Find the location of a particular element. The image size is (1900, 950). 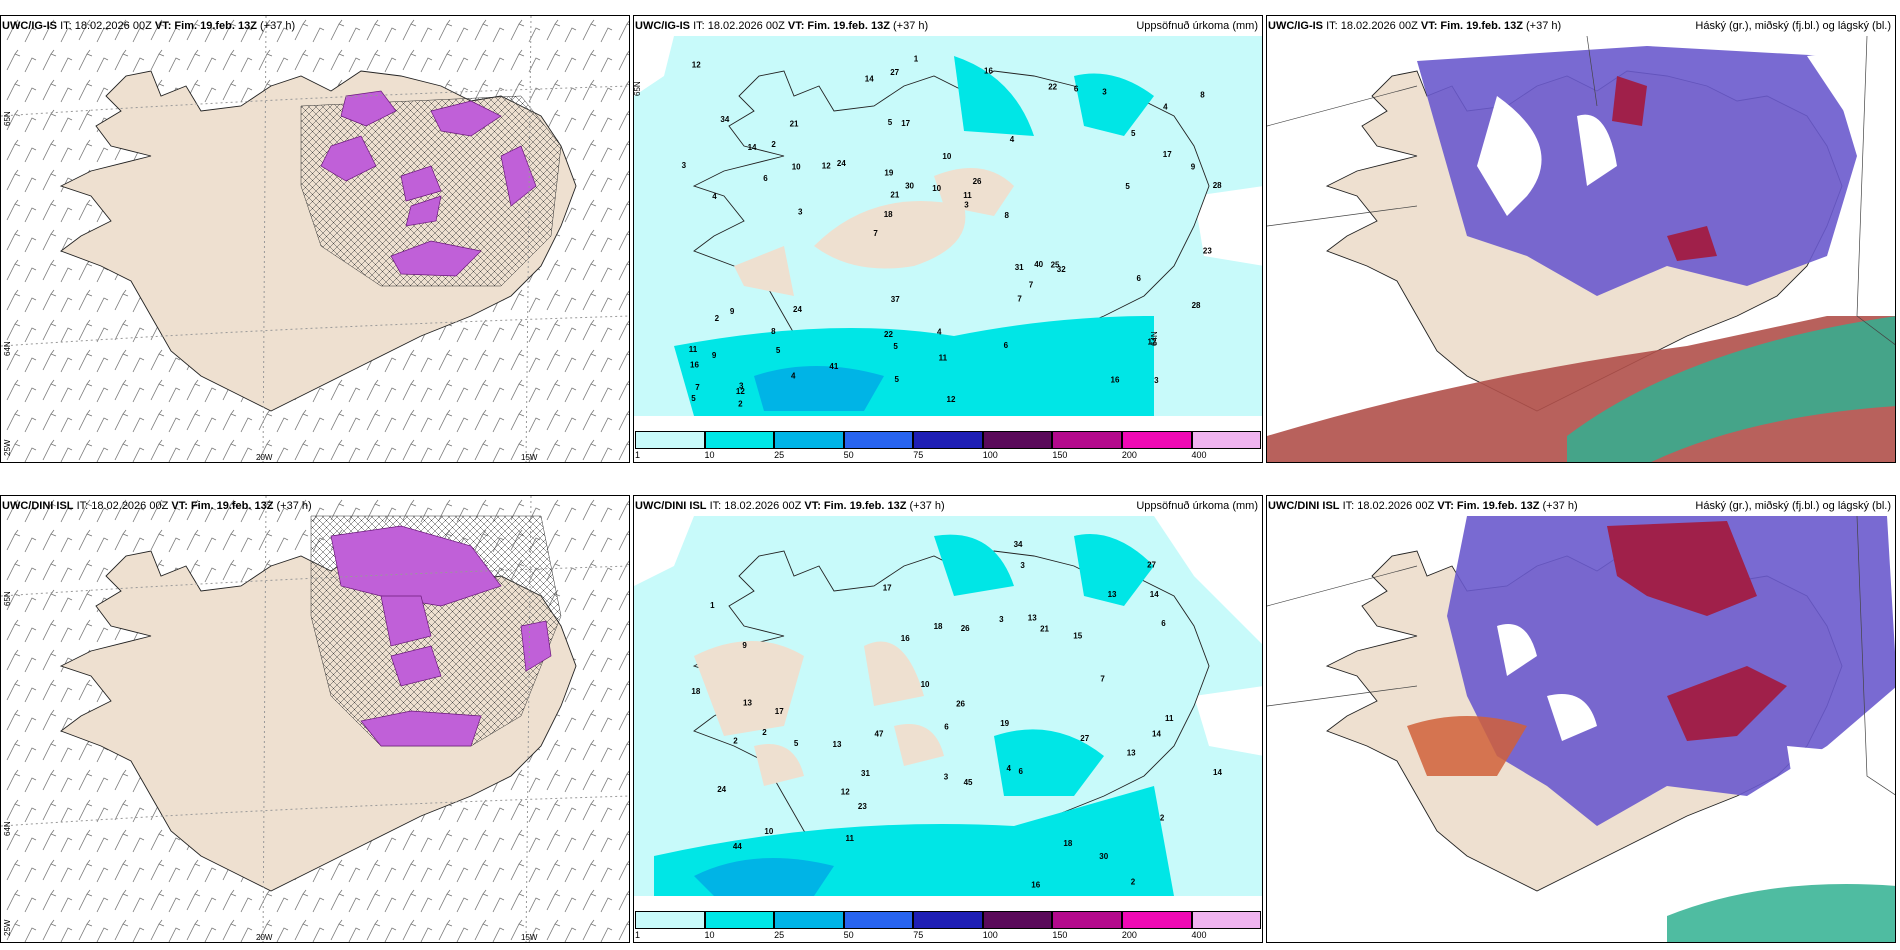

precip-value-label: 9 is located at coordinates (744, 645).